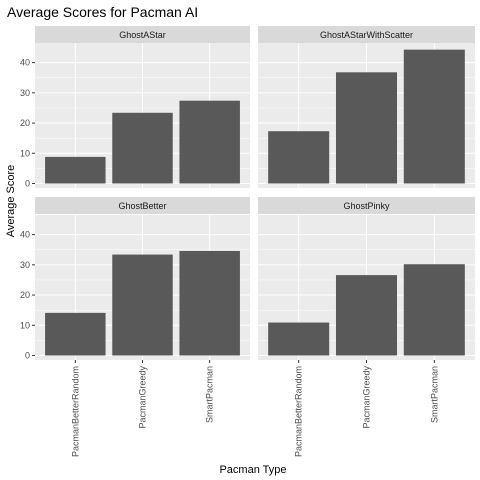  I want to click on x-axis-title: Pacman Type, so click(252, 470).